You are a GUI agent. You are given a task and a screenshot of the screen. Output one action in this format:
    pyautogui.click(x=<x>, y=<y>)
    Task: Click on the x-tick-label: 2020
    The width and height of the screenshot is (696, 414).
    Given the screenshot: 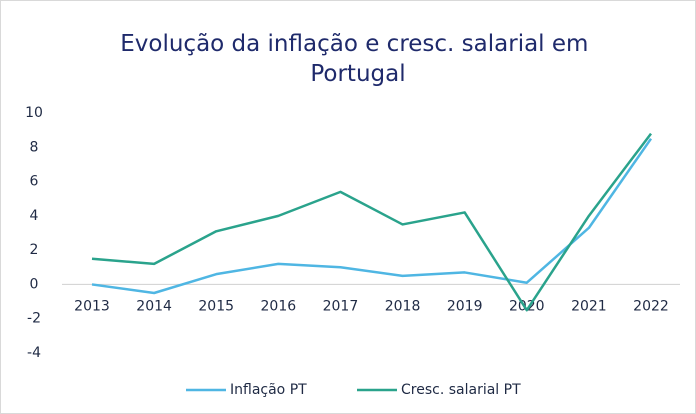 What is the action you would take?
    pyautogui.click(x=527, y=306)
    